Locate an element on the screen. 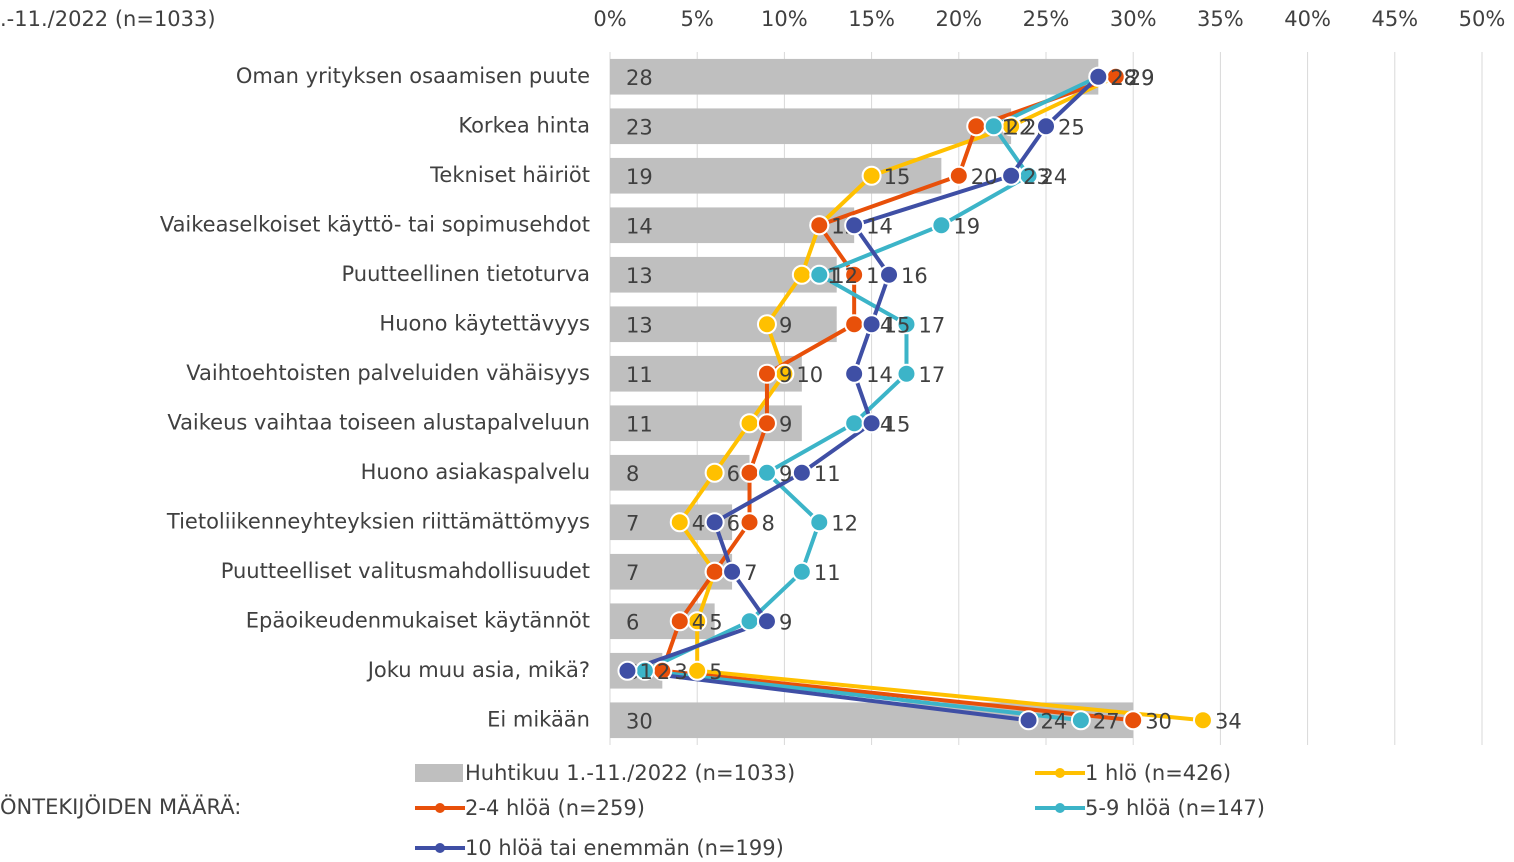 The width and height of the screenshot is (1514, 862). data-label: 25 is located at coordinates (1071, 127).